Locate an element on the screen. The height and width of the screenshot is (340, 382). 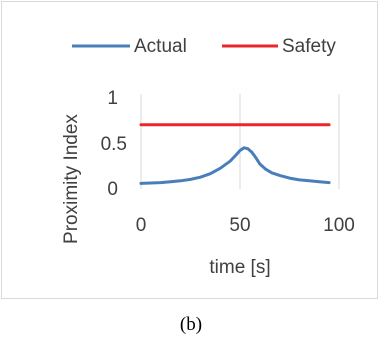
series-layer is located at coordinates (235, 154).